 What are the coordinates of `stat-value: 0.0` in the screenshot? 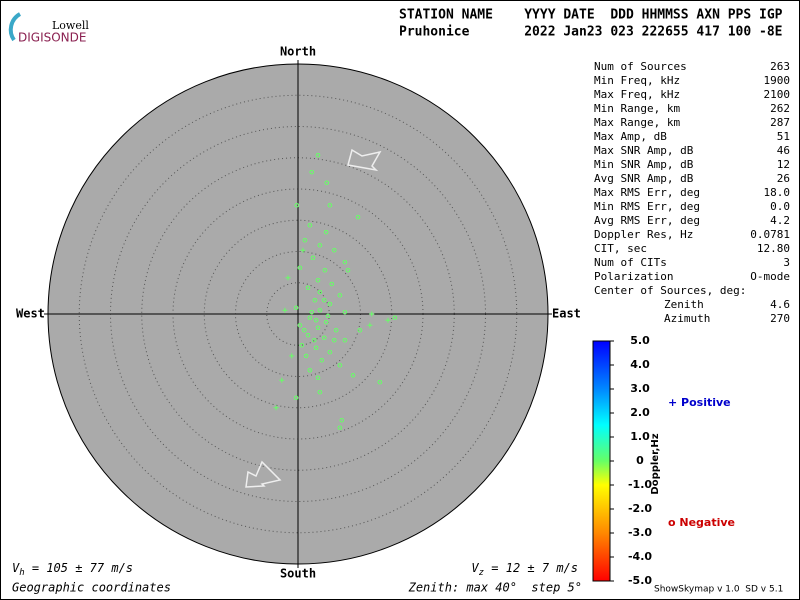 It's located at (780, 206).